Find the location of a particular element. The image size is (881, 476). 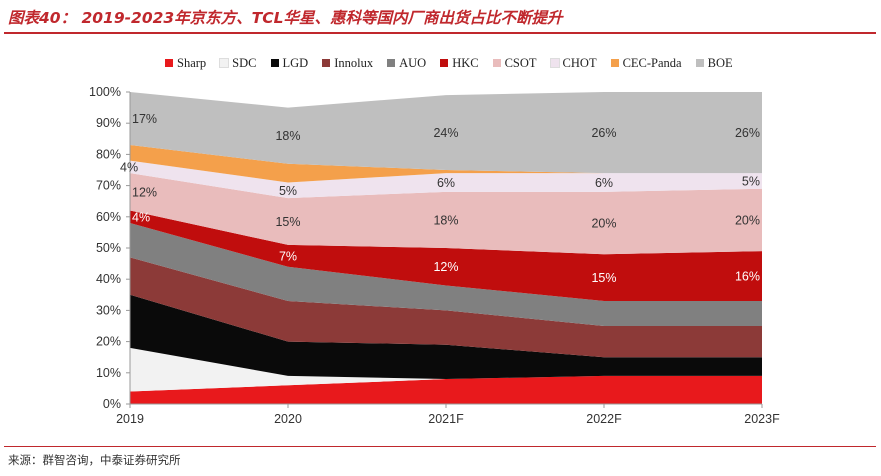

legend-item-sharp: Sharp is located at coordinates (185, 63).